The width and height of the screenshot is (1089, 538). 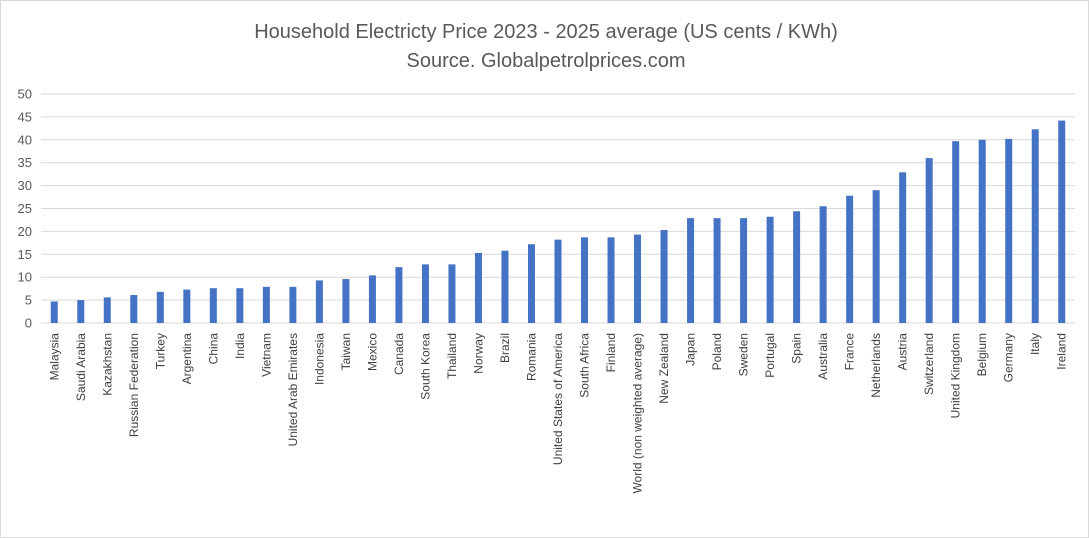 What do you see at coordinates (1009, 357) in the screenshot?
I see `x-tick-label: Germany` at bounding box center [1009, 357].